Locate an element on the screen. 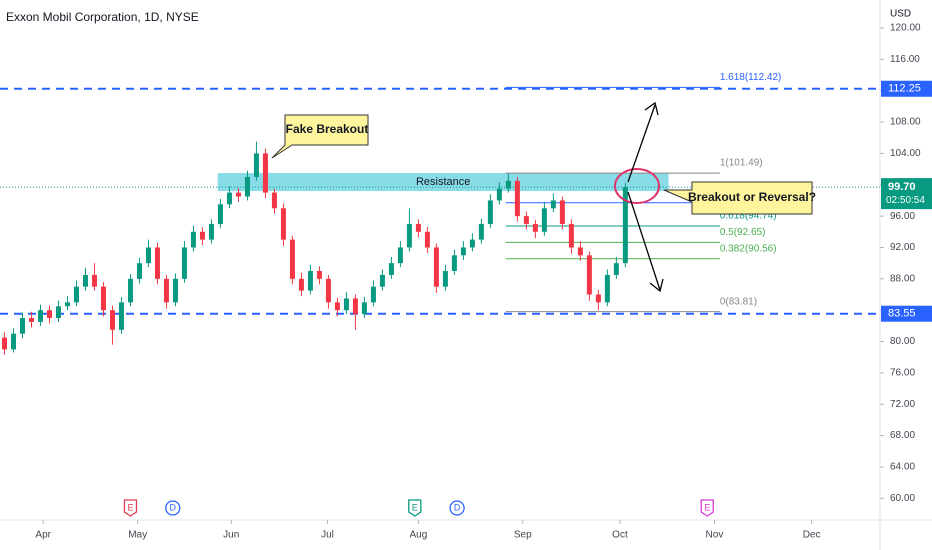  x-tick-label: Apr is located at coordinates (43, 535).